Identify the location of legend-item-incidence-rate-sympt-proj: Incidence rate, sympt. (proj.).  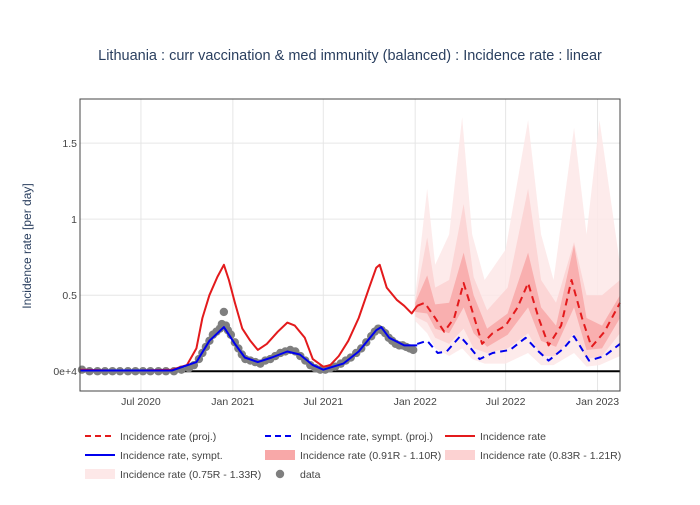
(349, 437).